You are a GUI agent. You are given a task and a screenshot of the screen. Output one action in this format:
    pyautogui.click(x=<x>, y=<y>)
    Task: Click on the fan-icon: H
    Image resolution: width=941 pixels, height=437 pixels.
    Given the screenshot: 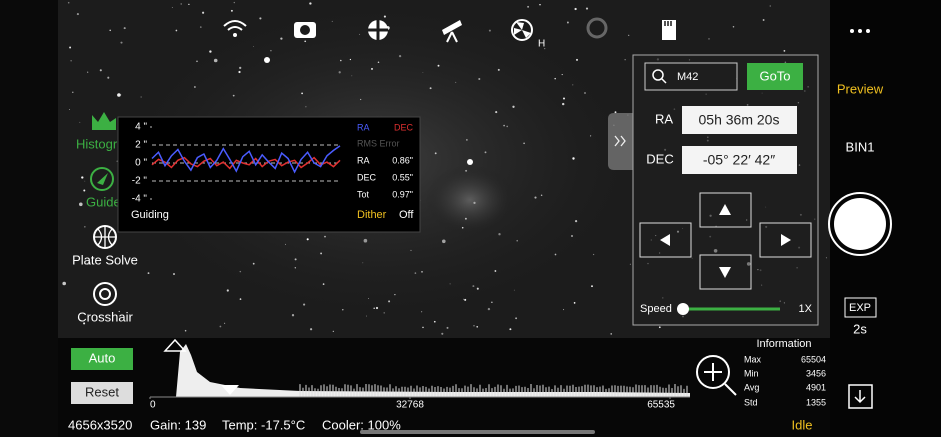 What is the action you would take?
    pyautogui.click(x=528, y=34)
    